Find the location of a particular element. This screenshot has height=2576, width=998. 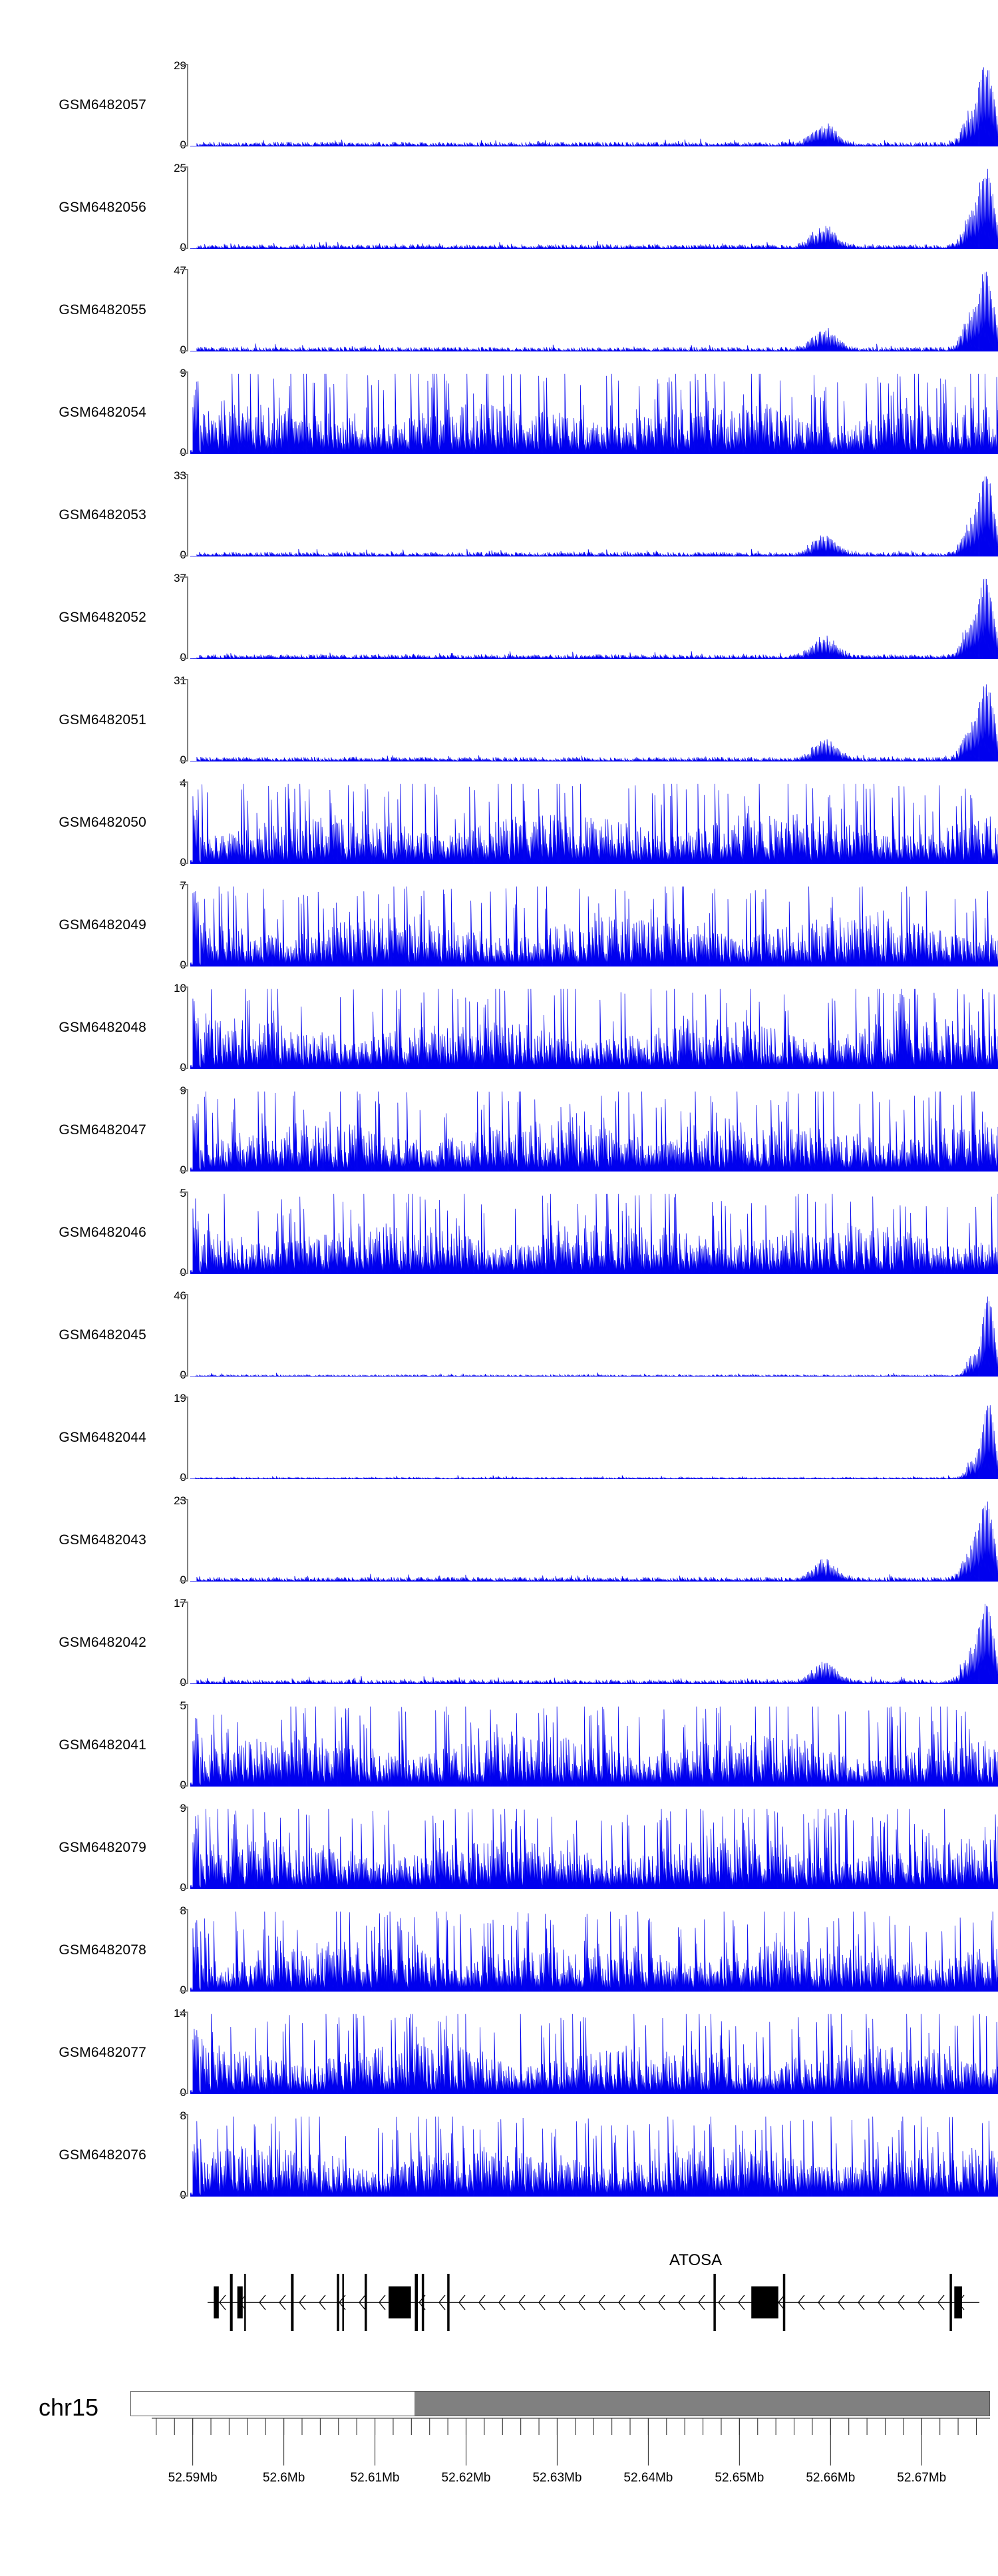

coverage-track-gsm6482048: GSM6482048 10 0 is located at coordinates (499, 1027).